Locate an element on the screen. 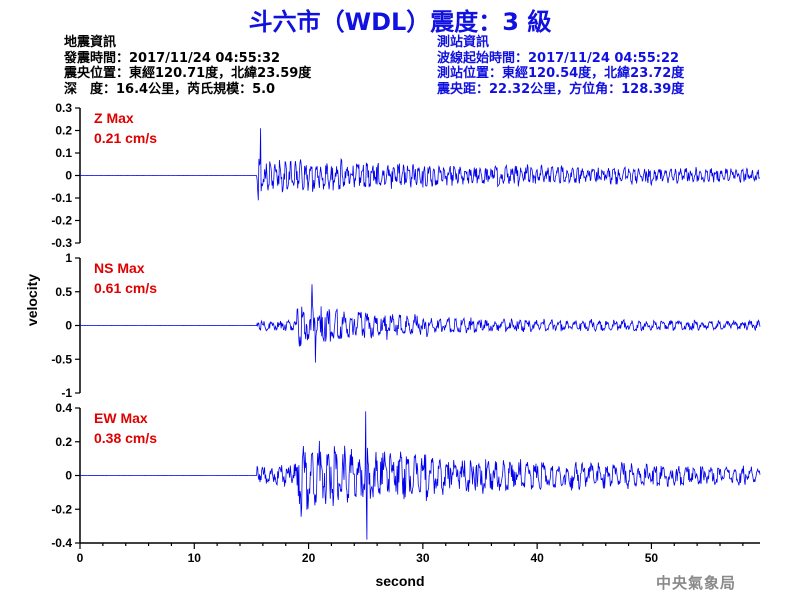 Image resolution: width=800 pixels, height=600 pixels. agency-watermark: 中央氣象局 is located at coordinates (696, 583).